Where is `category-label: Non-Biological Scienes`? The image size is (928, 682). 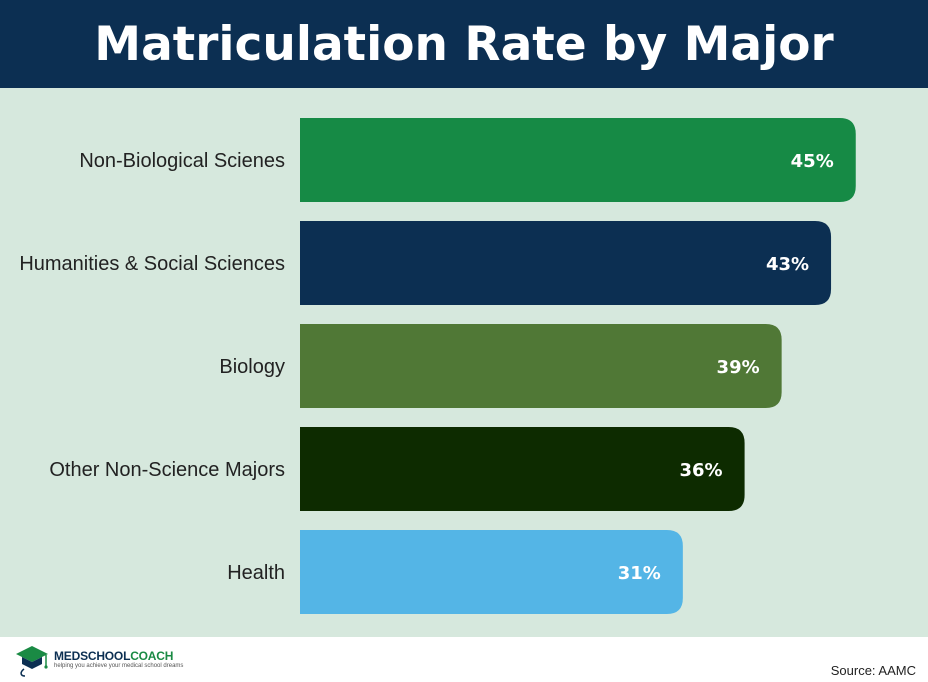
category-label: Non-Biological Scienes is located at coordinates (182, 161).